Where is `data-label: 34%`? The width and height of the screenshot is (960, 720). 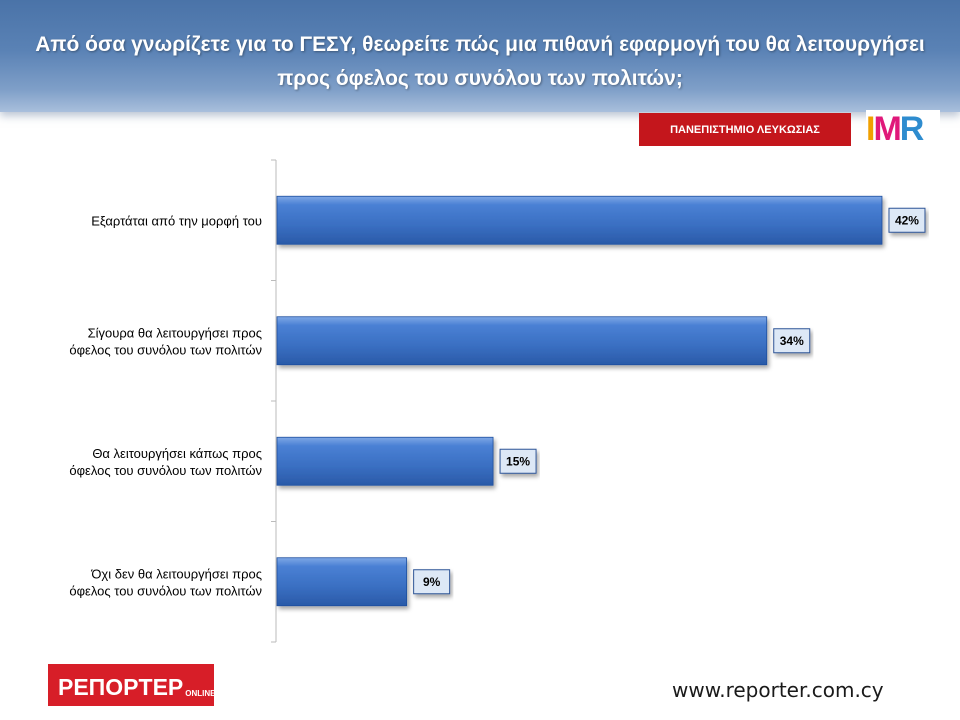 data-label: 34% is located at coordinates (792, 341).